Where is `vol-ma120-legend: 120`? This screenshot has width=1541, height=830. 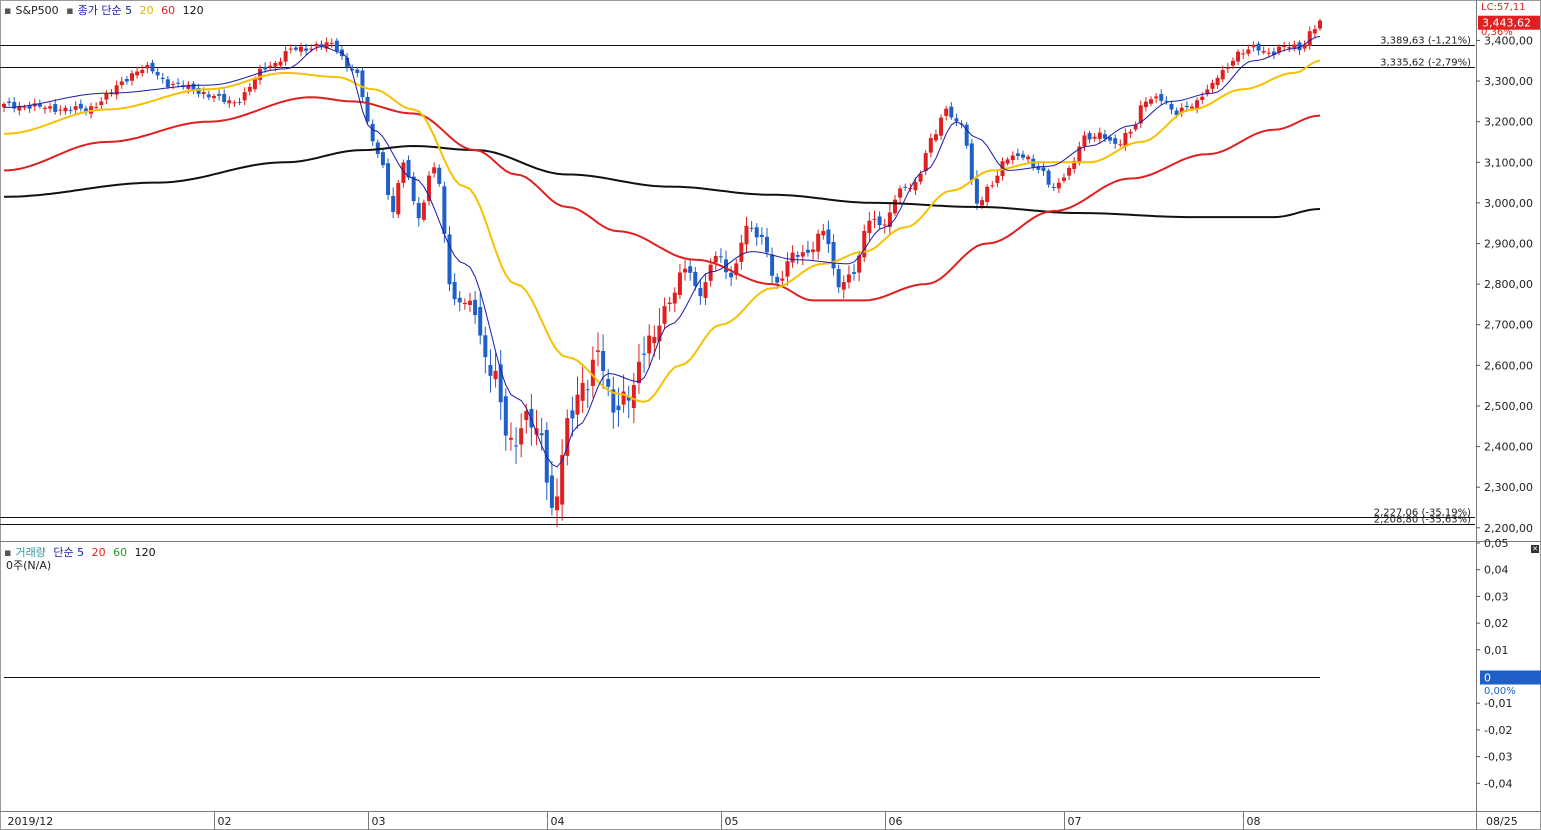 vol-ma120-legend: 120 is located at coordinates (145, 552).